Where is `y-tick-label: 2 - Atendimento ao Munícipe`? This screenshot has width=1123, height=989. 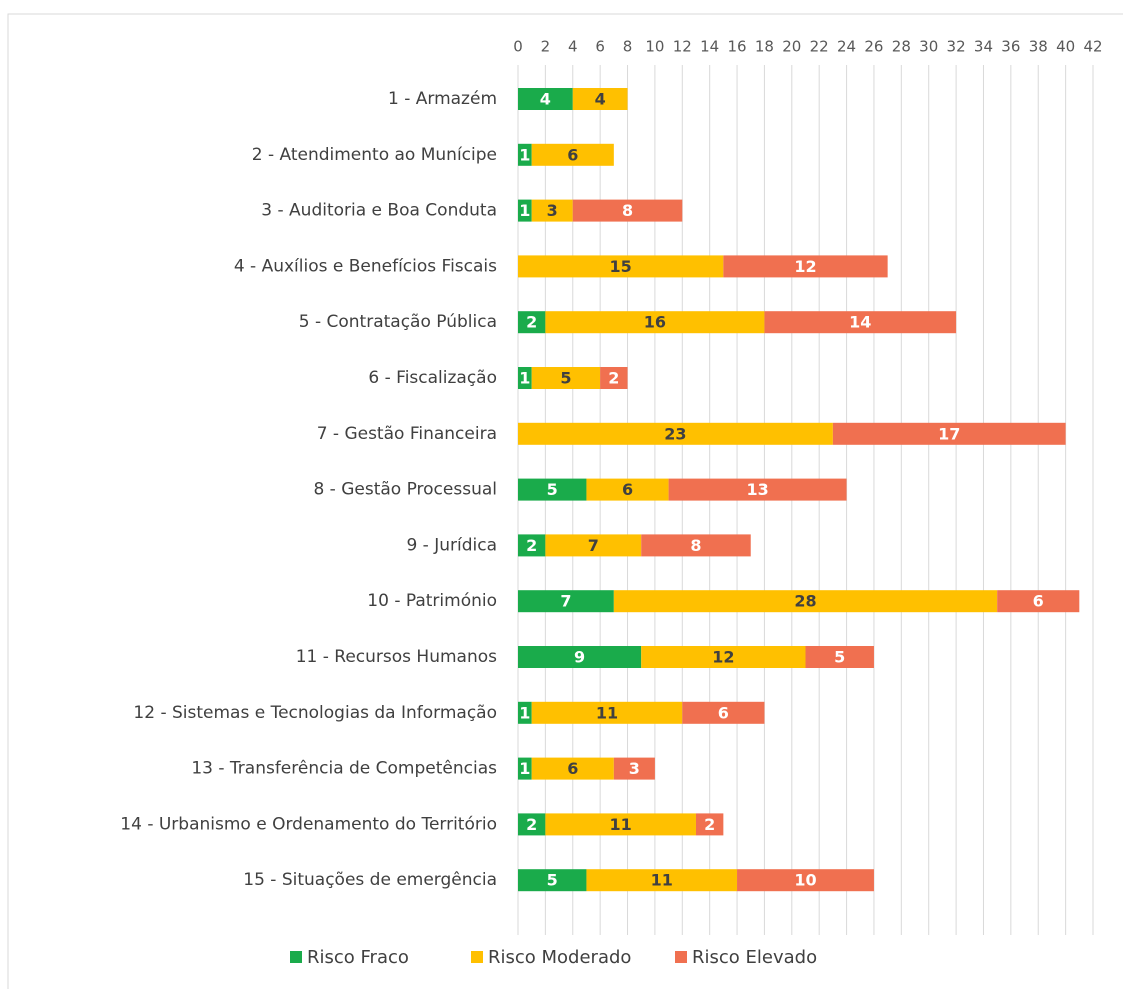 y-tick-label: 2 - Atendimento ao Munícipe is located at coordinates (374, 155).